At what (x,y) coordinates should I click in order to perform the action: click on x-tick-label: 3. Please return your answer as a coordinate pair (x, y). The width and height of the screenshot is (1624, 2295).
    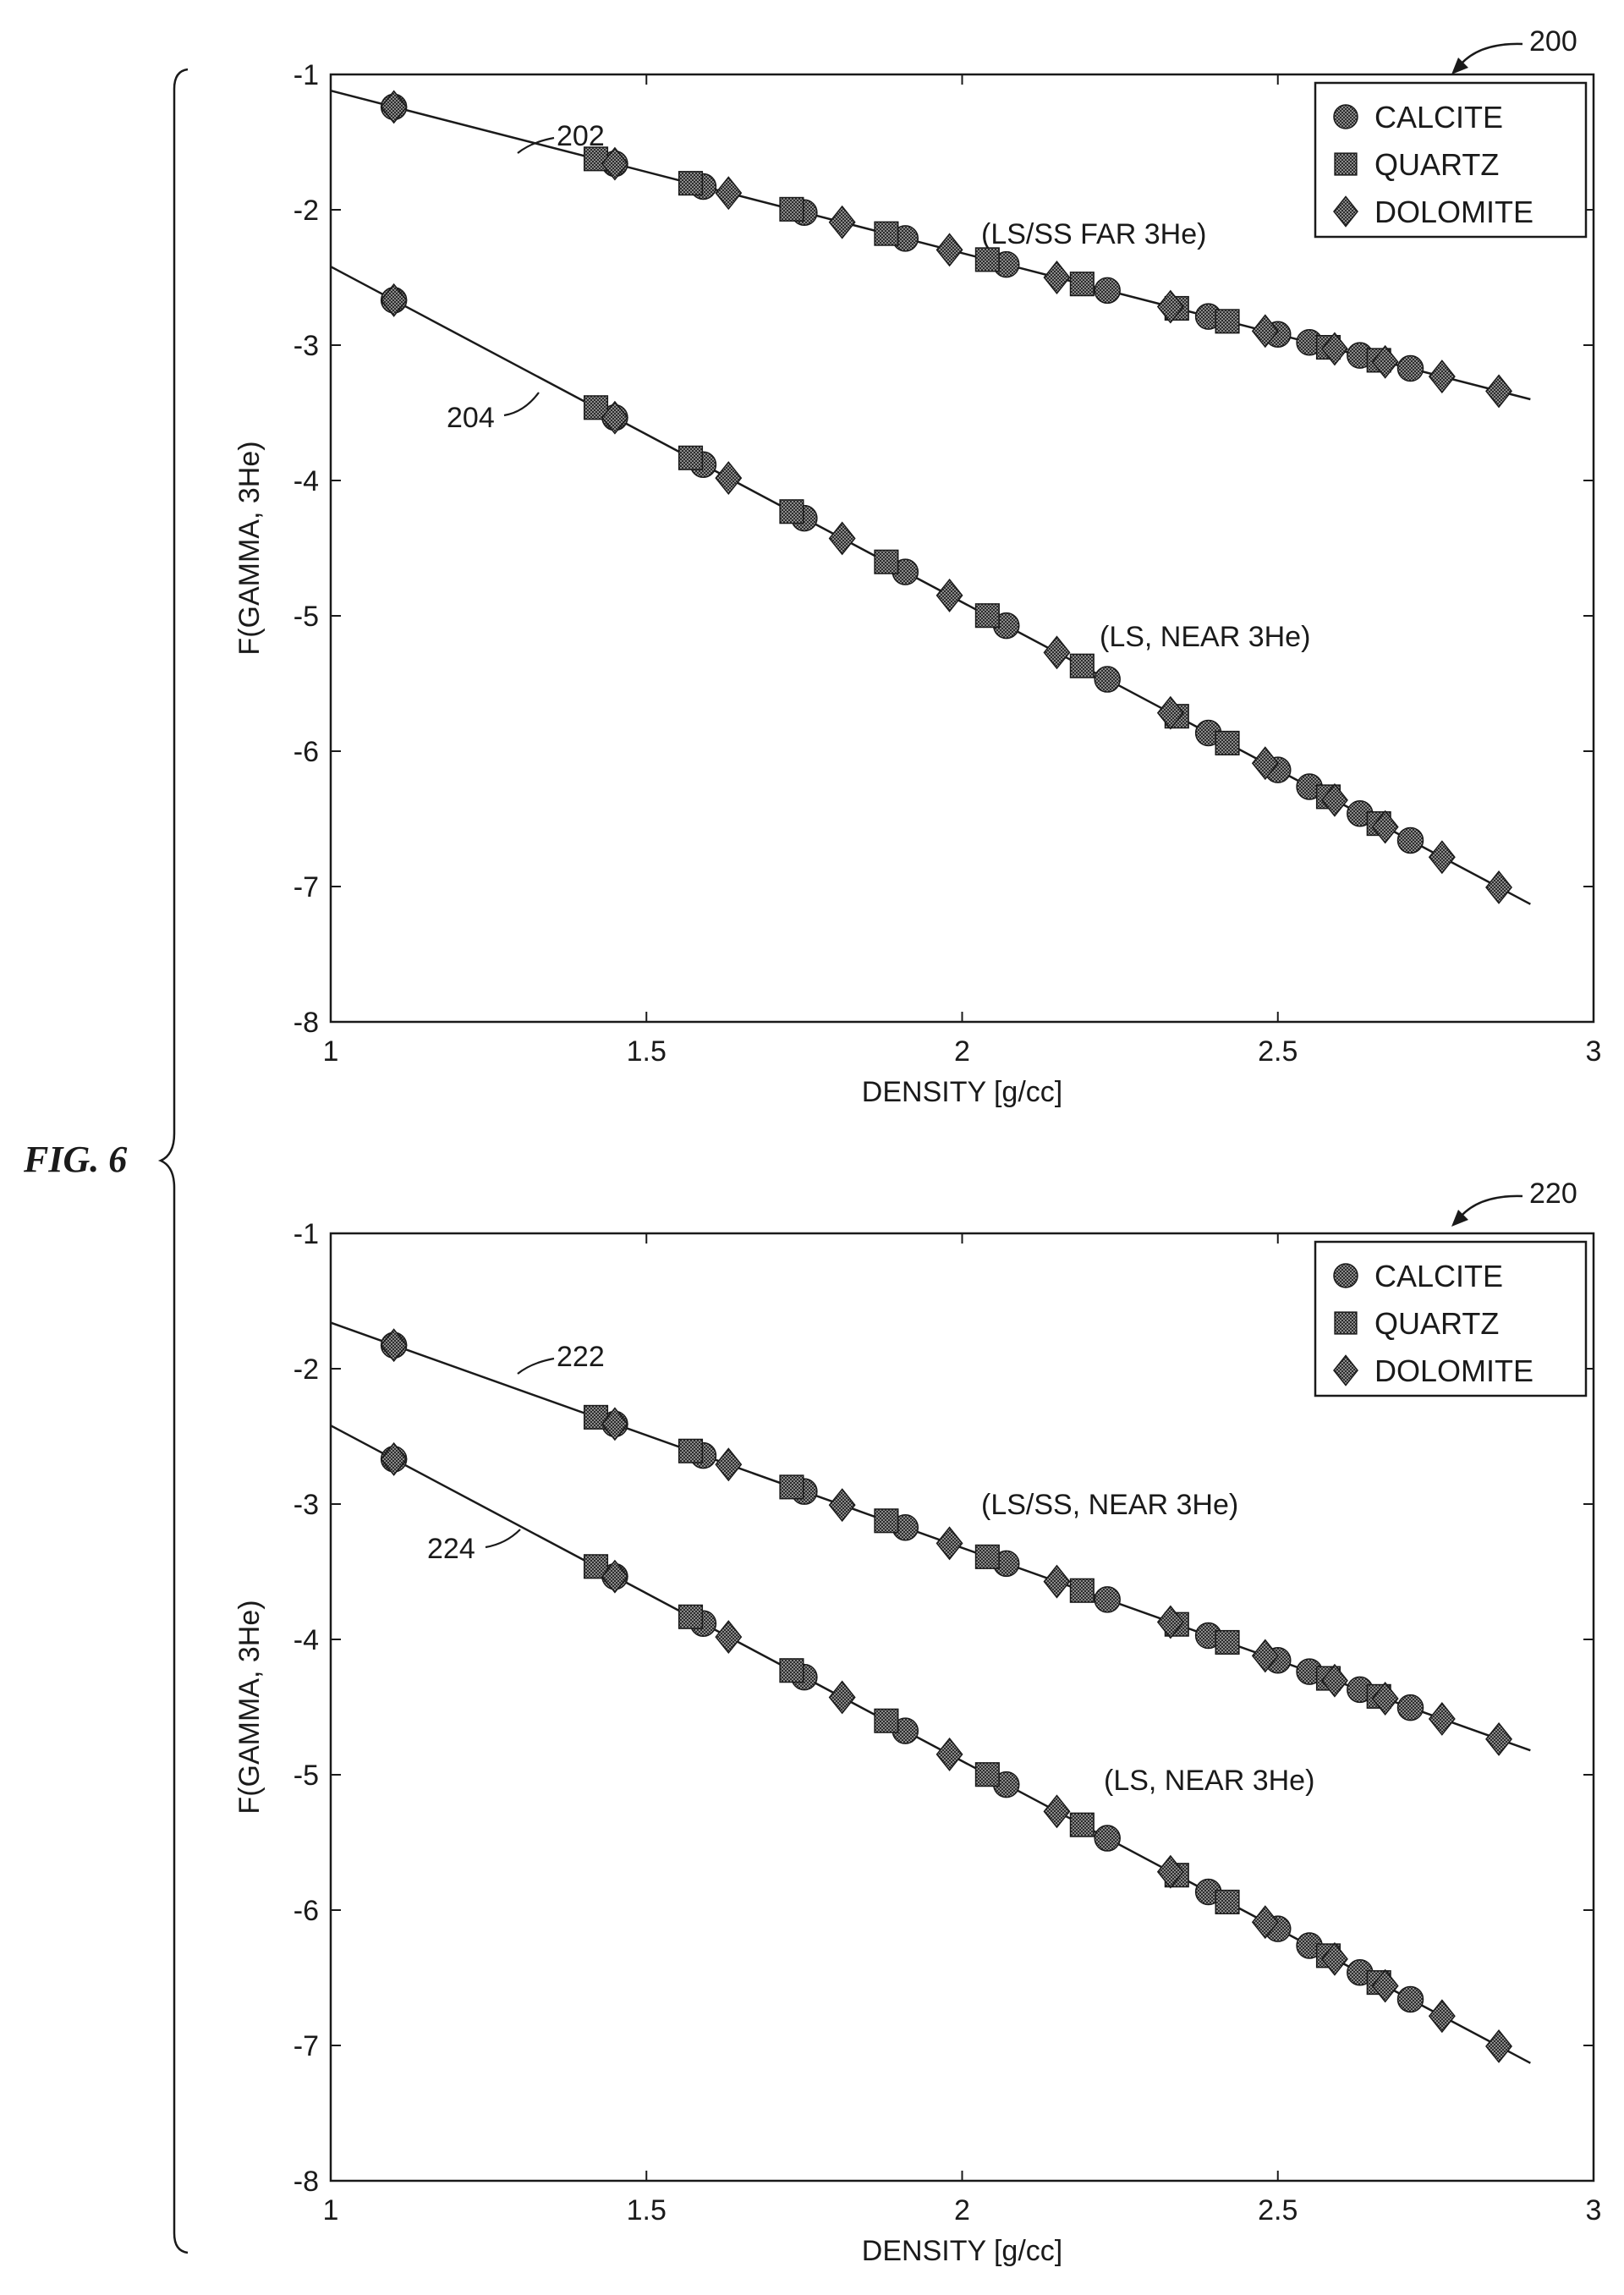
    Looking at the image, I should click on (1594, 1051).